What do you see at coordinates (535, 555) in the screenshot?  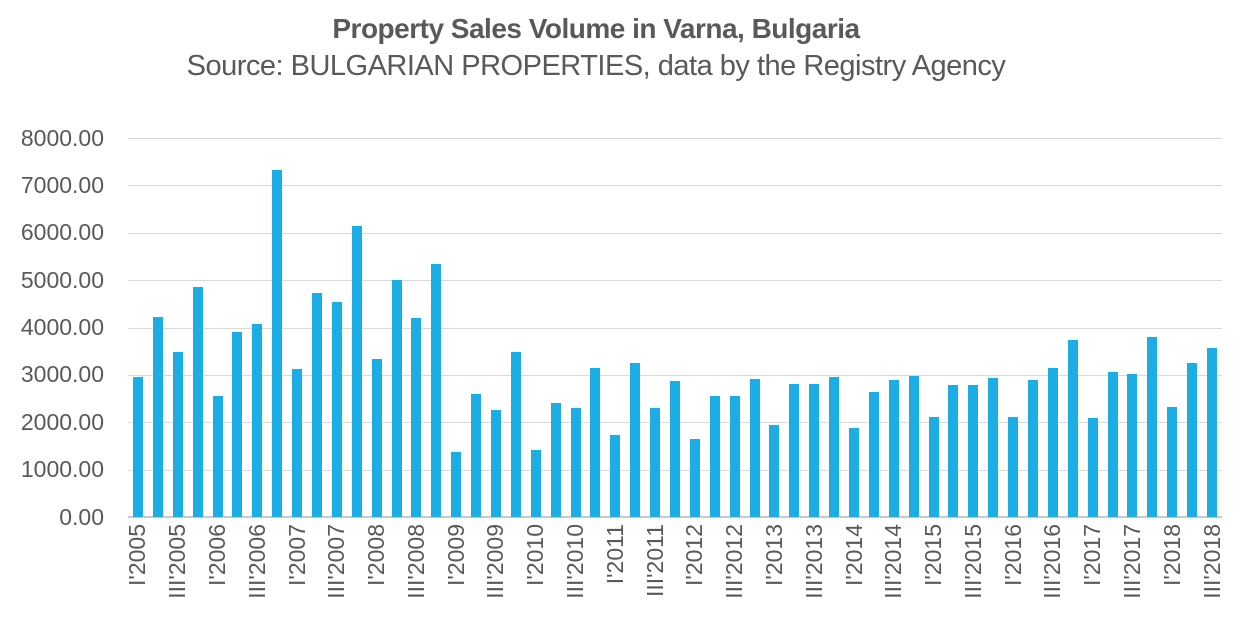 I see `x-axis-tick-label: I'2010` at bounding box center [535, 555].